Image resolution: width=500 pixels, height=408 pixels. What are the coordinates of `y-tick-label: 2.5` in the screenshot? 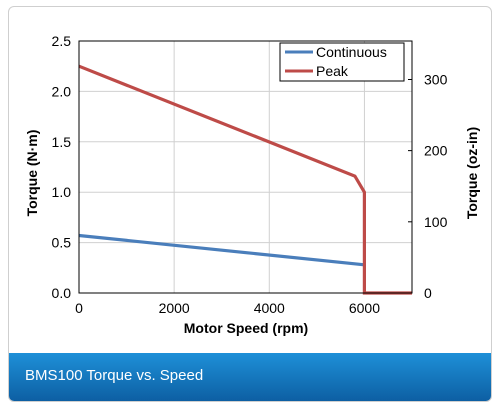 It's located at (62, 41).